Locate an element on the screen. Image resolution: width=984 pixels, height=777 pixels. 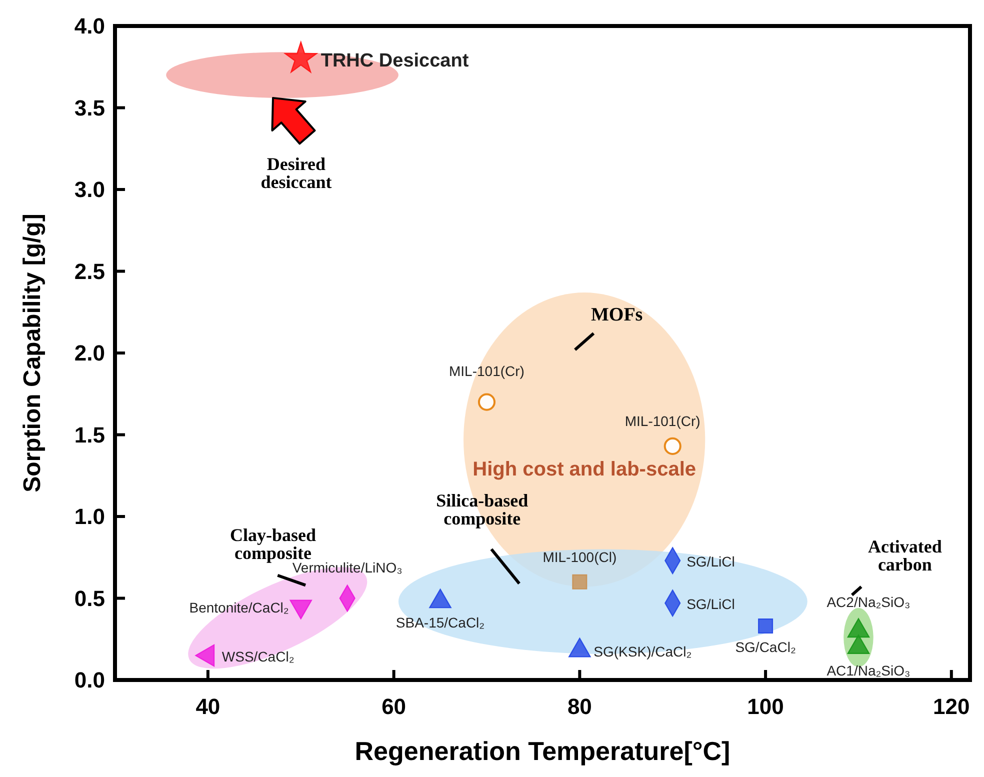
series-label: MIL-100(Cl) is located at coordinates (579, 556).